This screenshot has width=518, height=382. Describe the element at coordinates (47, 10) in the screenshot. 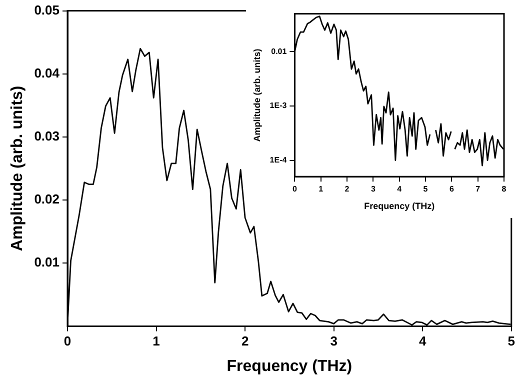

I see `y-tick-label: 0.05` at that location.